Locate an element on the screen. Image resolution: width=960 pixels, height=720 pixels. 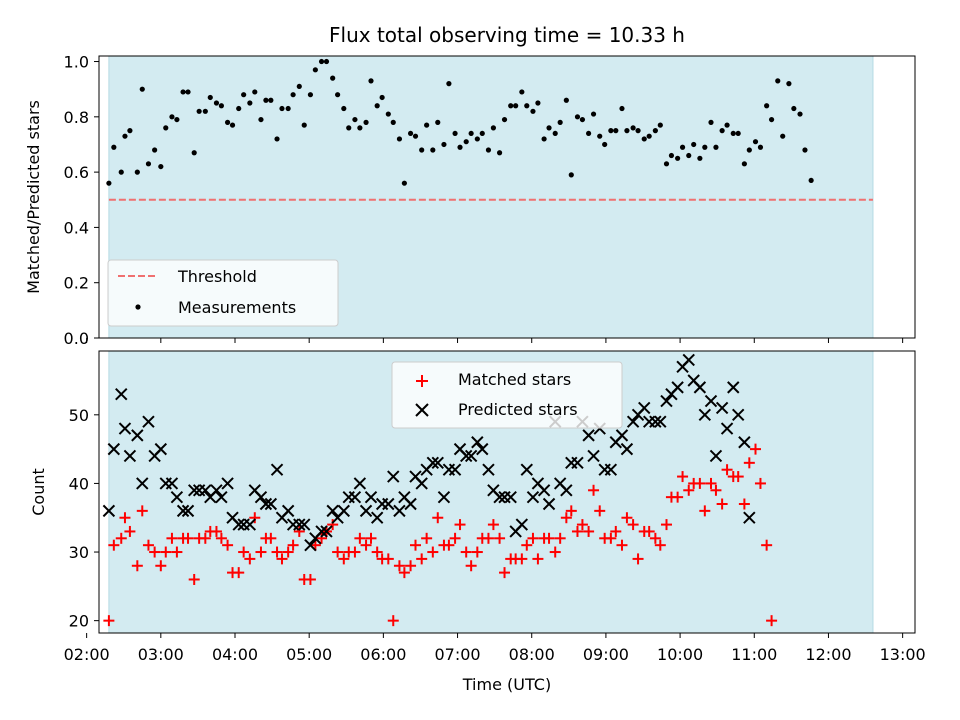
x-tick-label-8: 10:00 is located at coordinates (680, 654).